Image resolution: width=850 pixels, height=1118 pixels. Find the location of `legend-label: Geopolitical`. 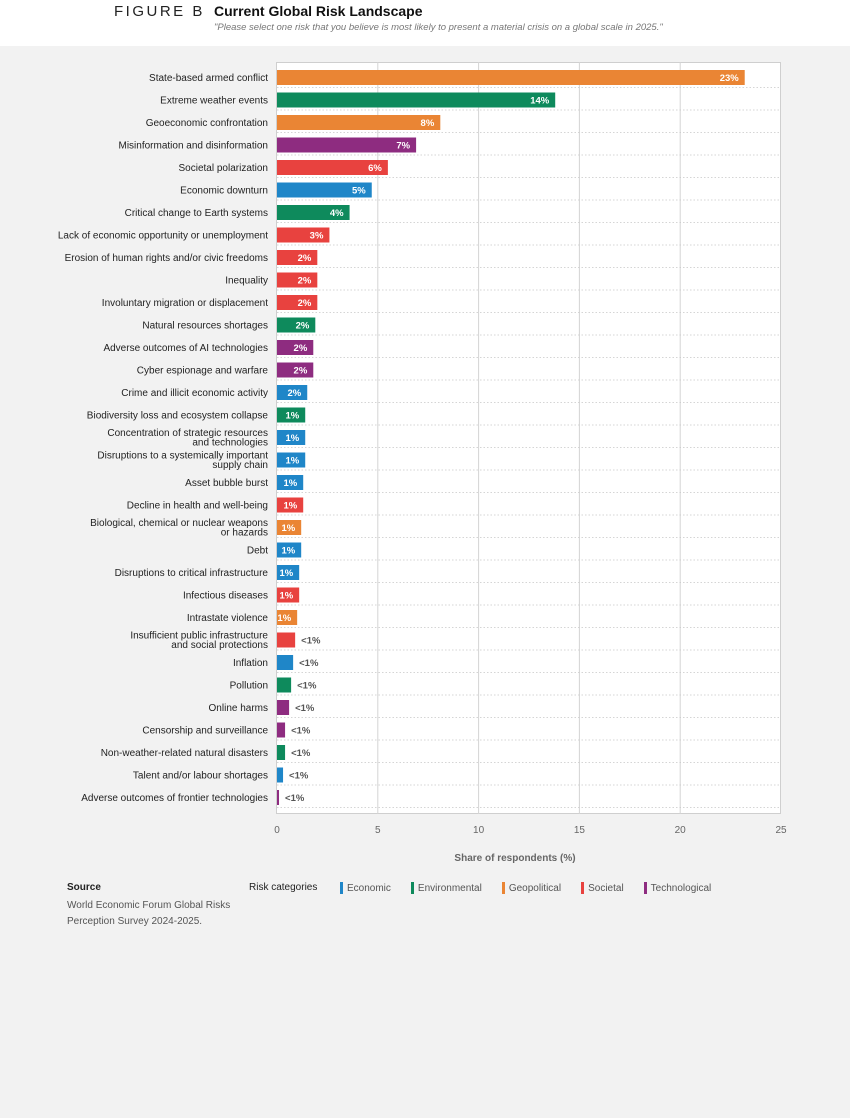

legend-label: Geopolitical is located at coordinates (535, 888).